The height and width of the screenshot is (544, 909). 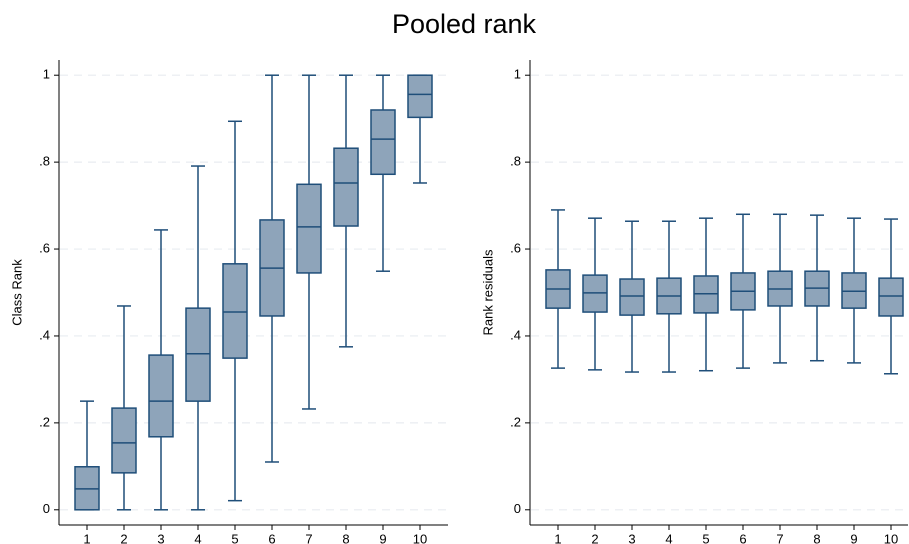 I want to click on y-axis-label: Class Rank, so click(x=16, y=292).